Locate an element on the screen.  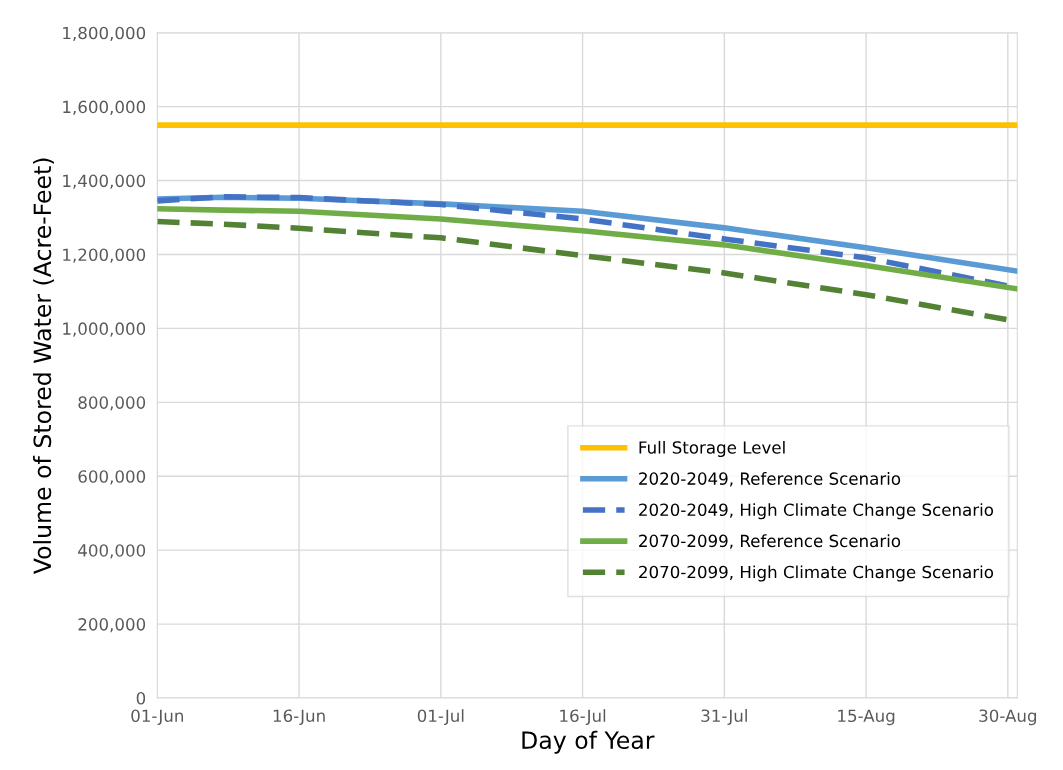
y-tick-label: 1,000,000 is located at coordinates (104, 329).